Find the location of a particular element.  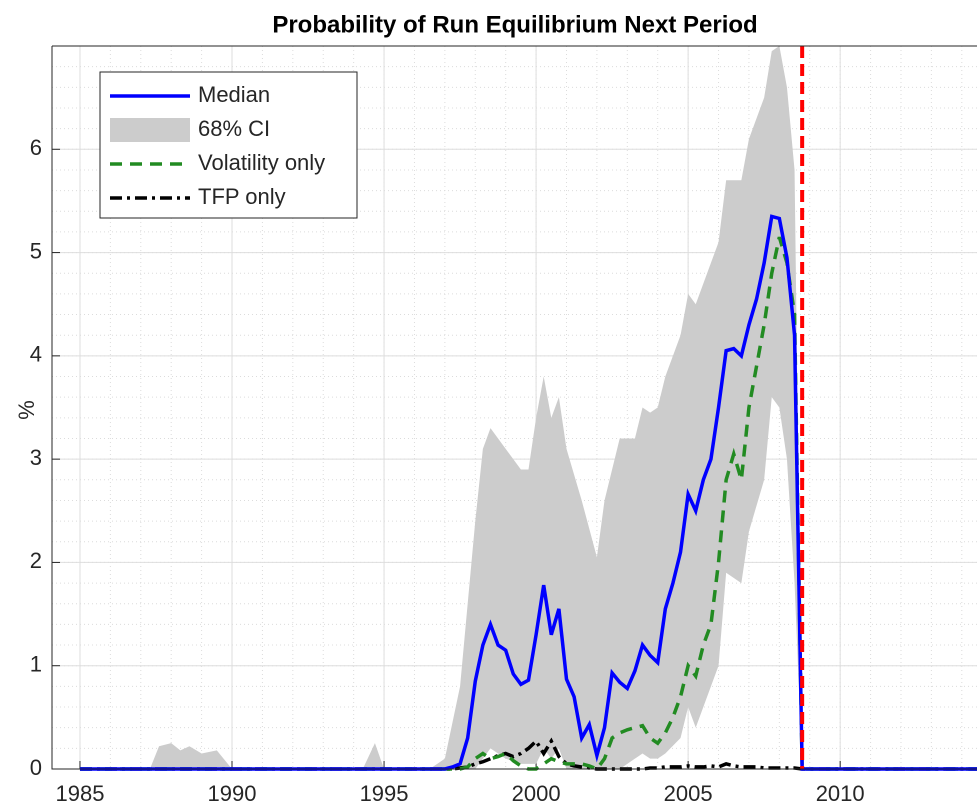

y-tick-label: 6 is located at coordinates (36, 147).